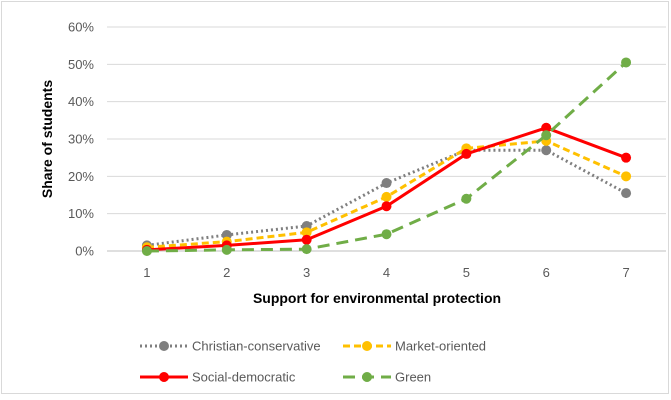 The width and height of the screenshot is (671, 400). What do you see at coordinates (81, 176) in the screenshot?
I see `y-tick-label: 20%` at bounding box center [81, 176].